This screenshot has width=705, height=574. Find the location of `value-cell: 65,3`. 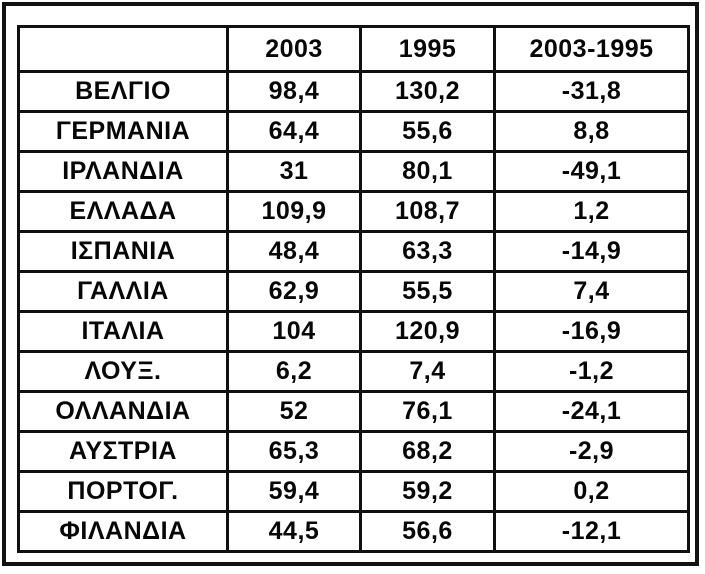

value-cell: 65,3 is located at coordinates (294, 451).